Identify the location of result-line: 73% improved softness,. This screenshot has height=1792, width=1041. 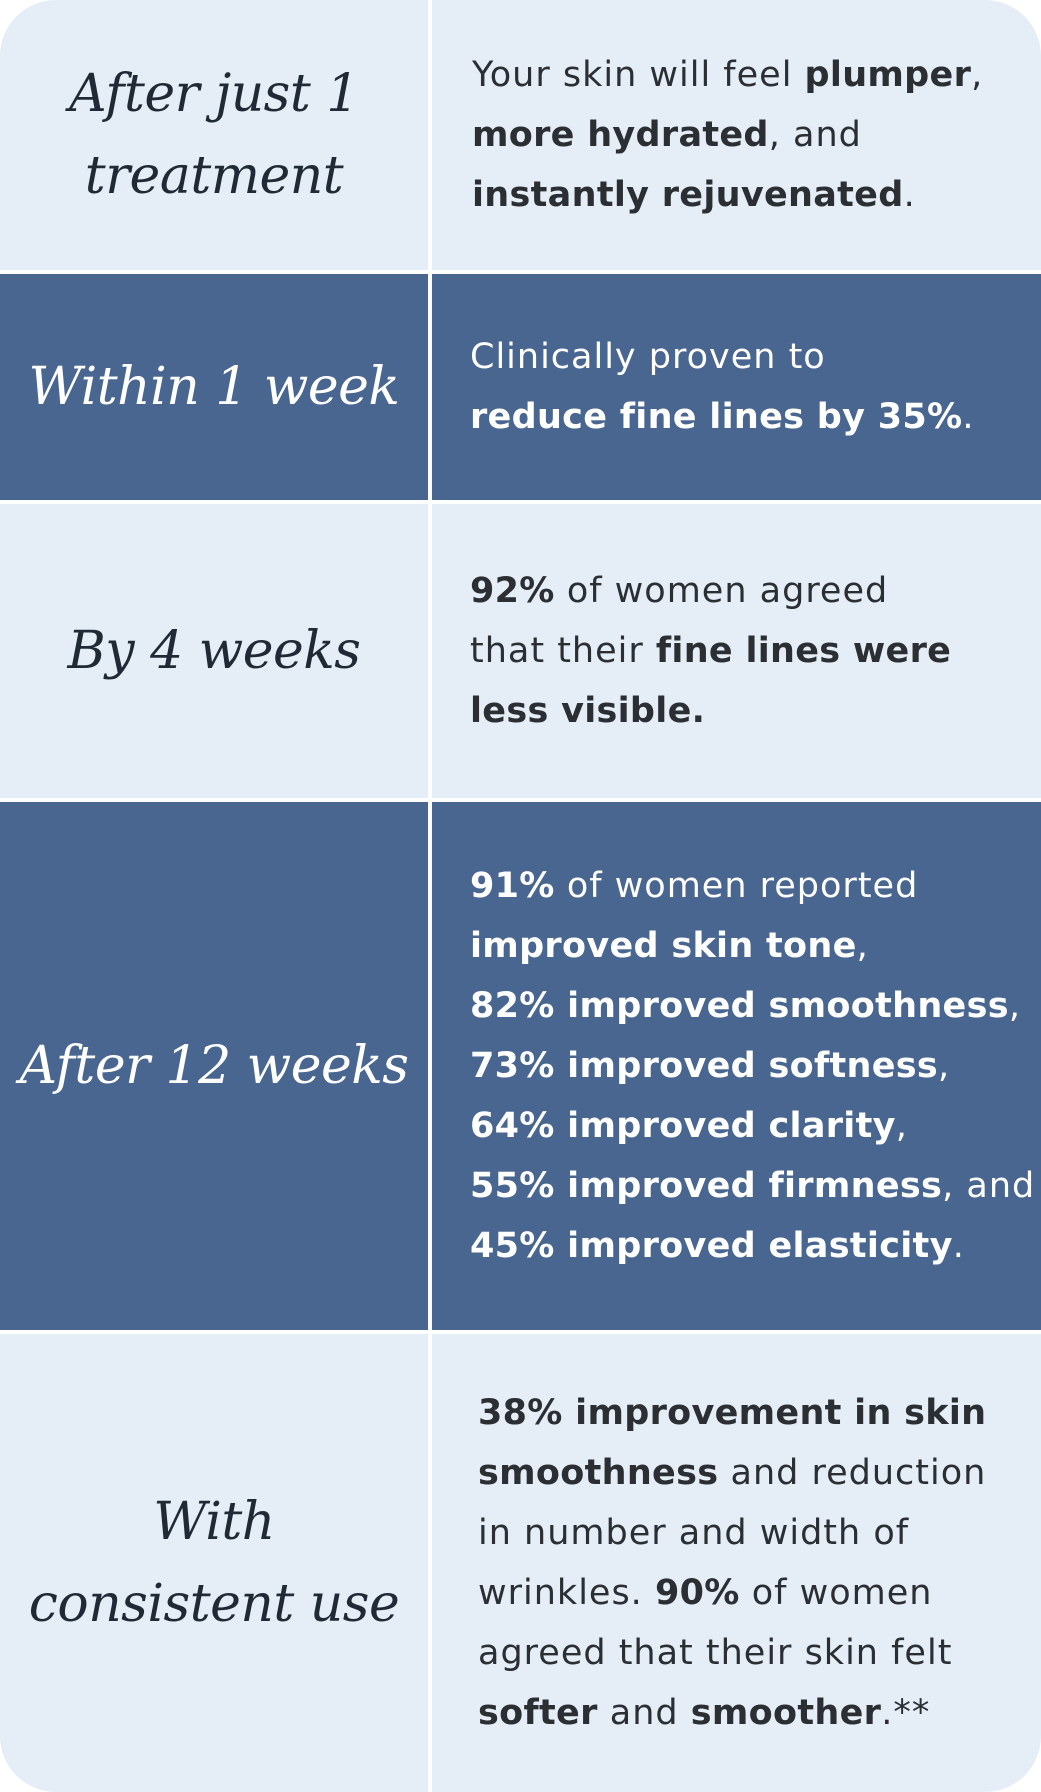
(710, 1066).